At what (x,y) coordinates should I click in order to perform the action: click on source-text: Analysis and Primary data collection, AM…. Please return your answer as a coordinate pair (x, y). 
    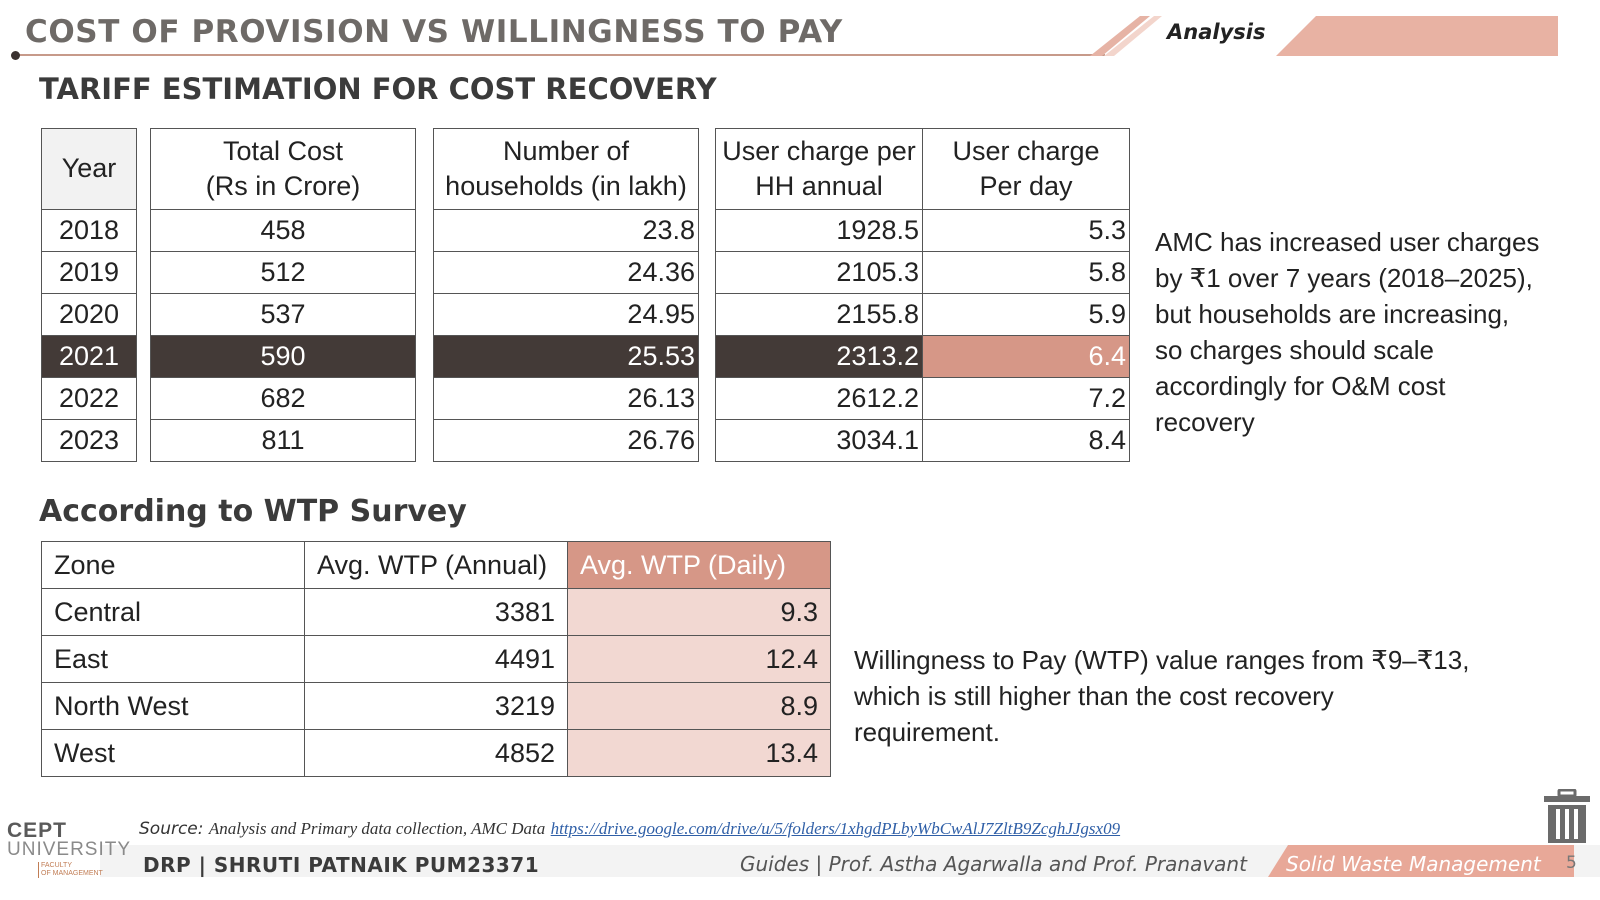
    Looking at the image, I should click on (377, 828).